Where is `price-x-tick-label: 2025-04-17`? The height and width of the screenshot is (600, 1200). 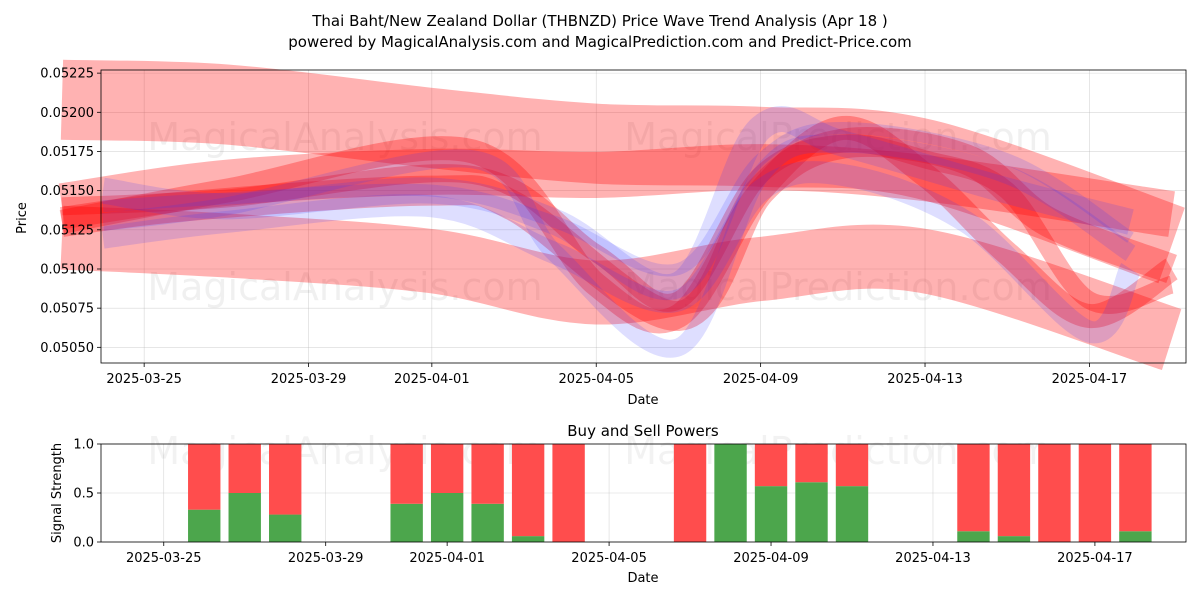 price-x-tick-label: 2025-04-17 is located at coordinates (1090, 379).